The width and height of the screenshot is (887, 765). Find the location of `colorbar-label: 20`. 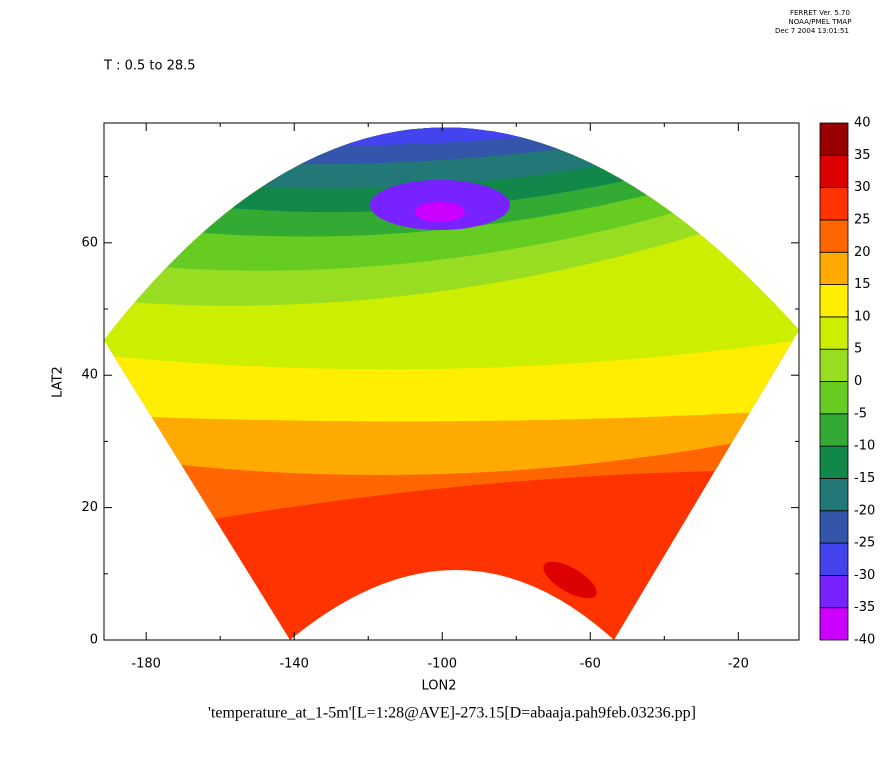

colorbar-label: 20 is located at coordinates (862, 252).